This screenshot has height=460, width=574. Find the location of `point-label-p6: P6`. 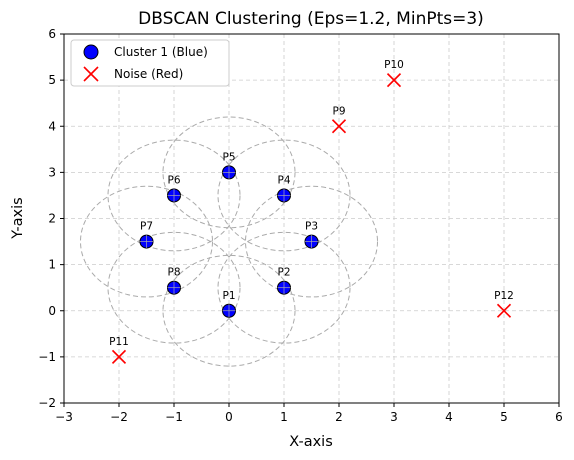

point-label-p6: P6 is located at coordinates (173, 180).